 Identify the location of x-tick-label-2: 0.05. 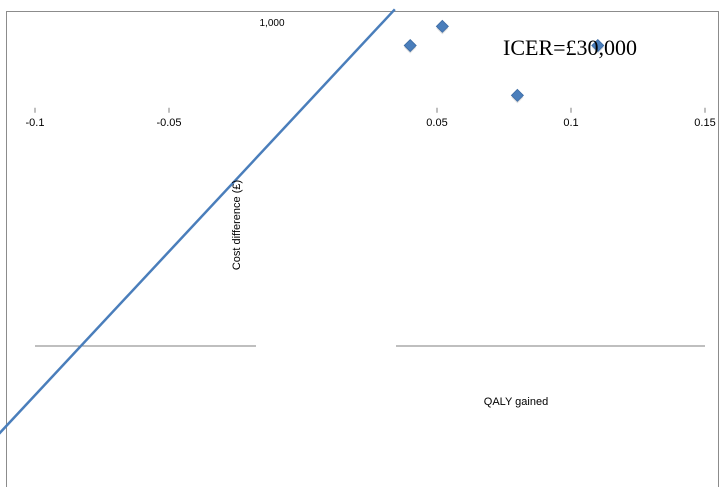
(436, 123).